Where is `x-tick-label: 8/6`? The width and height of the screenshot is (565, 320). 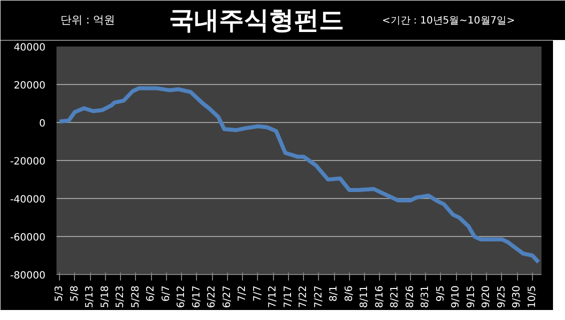
x-tick-label: 8/6 is located at coordinates (349, 294).